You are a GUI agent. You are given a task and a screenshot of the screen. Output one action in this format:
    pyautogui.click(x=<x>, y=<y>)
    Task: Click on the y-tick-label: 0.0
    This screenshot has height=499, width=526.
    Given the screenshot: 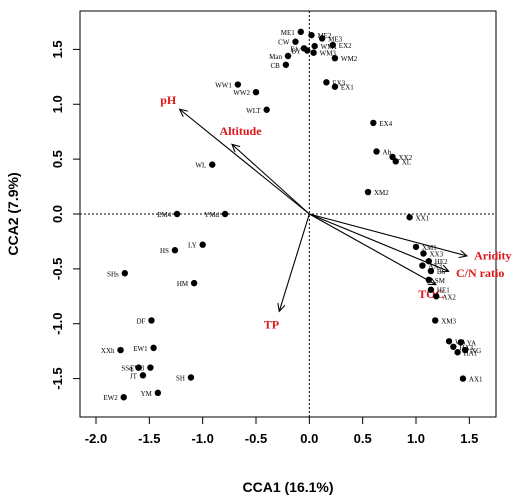 What is the action you would take?
    pyautogui.click(x=57, y=214)
    